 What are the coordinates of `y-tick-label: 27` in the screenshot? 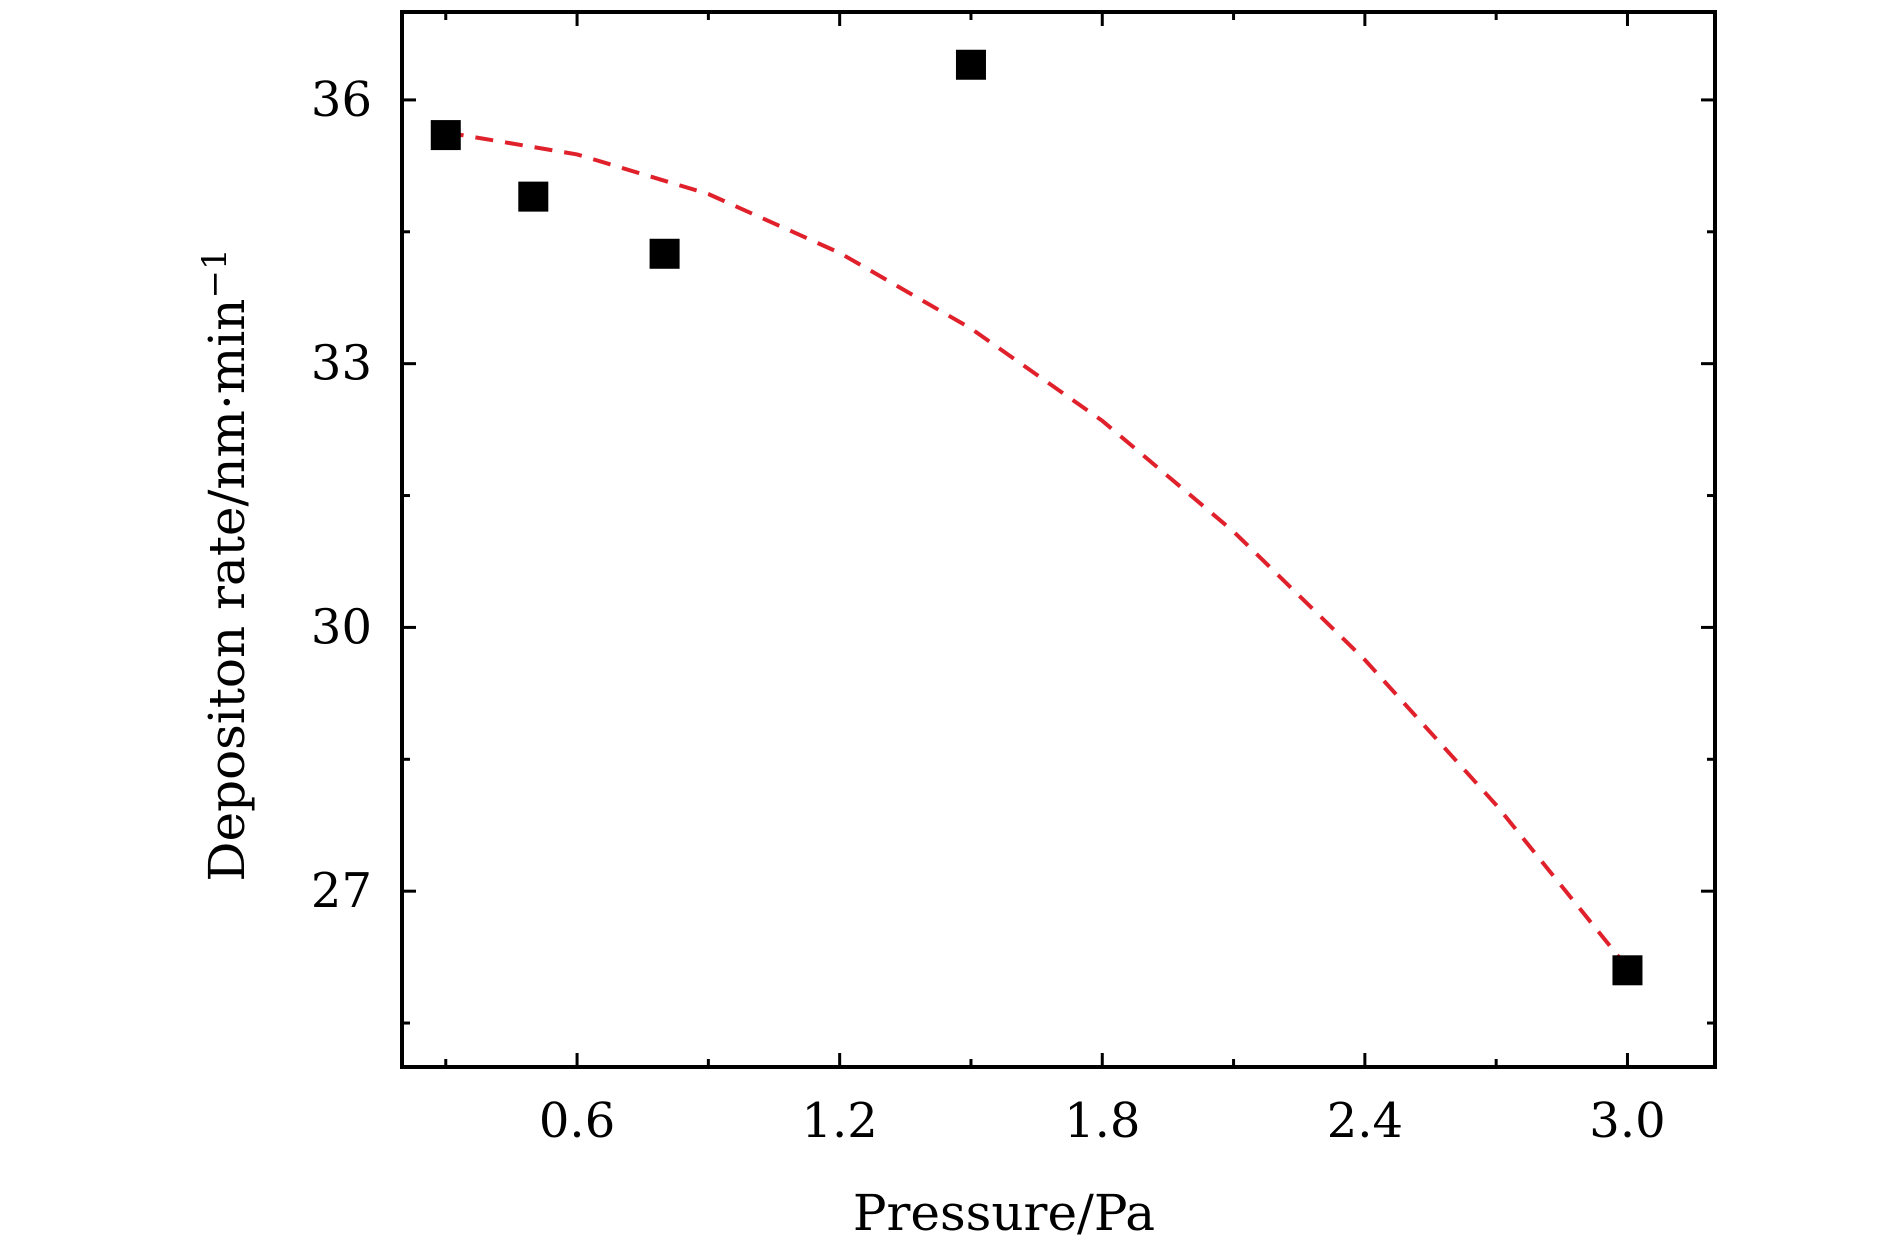 It's located at (341, 891).